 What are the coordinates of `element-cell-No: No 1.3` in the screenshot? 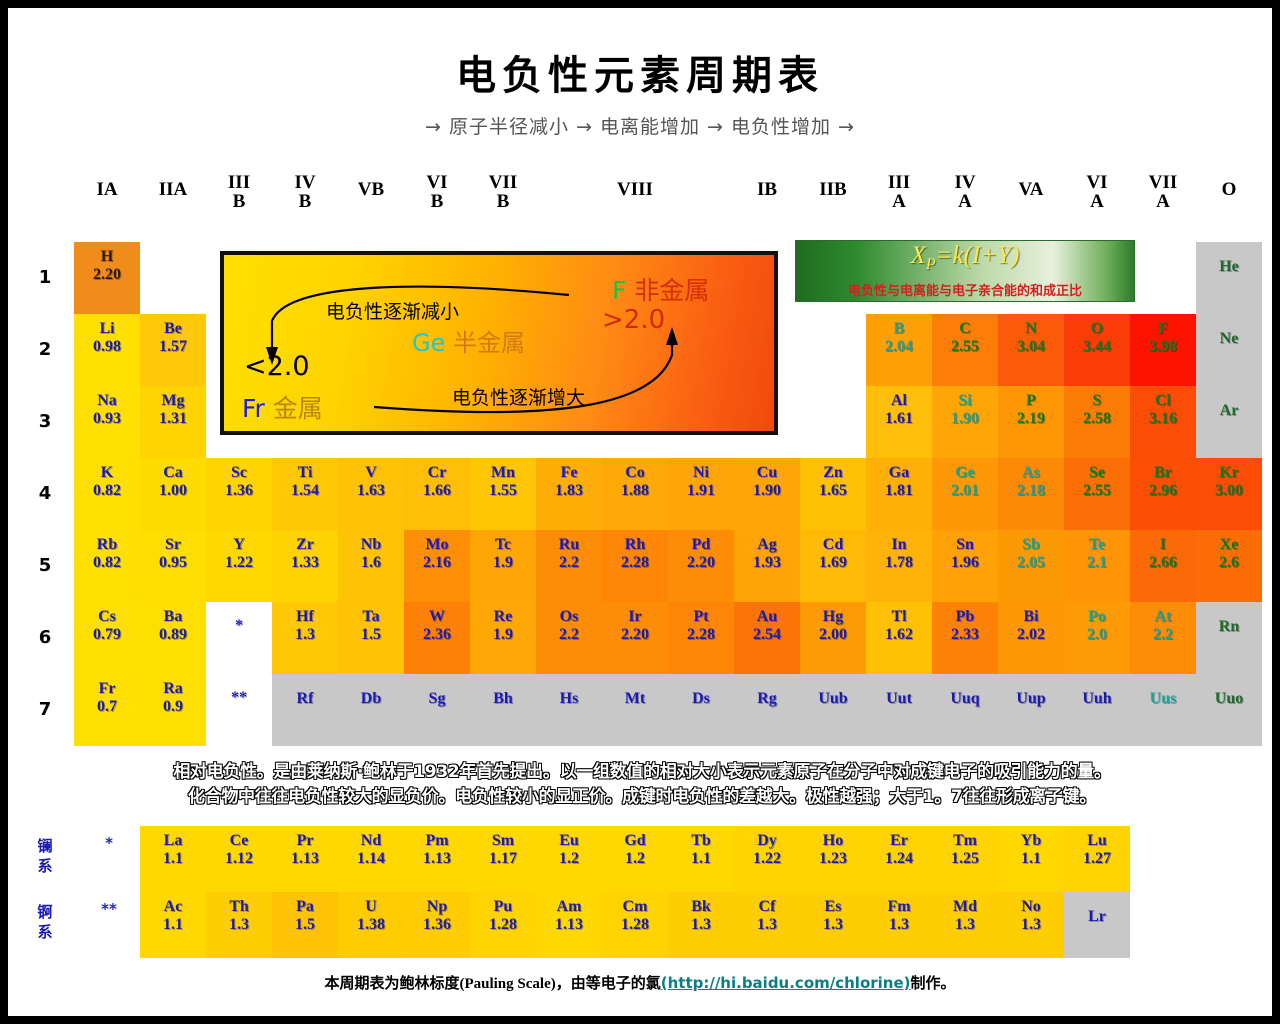 It's located at (1031, 925).